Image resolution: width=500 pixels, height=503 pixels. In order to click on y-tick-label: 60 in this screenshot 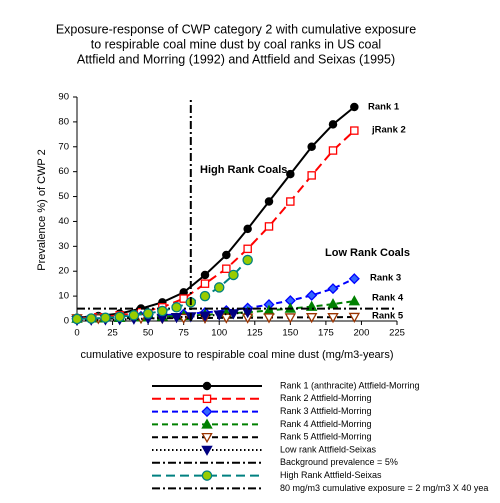, I will do `click(63, 171)`.